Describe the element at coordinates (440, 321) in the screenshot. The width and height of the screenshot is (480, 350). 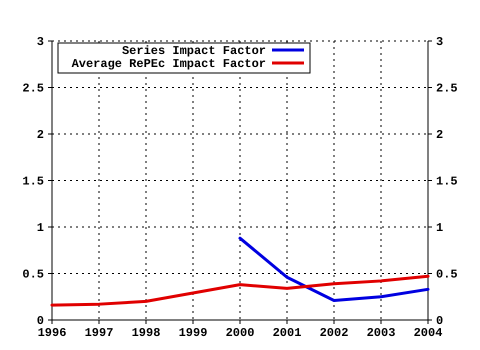
I see `y2-tick-label: 0` at that location.